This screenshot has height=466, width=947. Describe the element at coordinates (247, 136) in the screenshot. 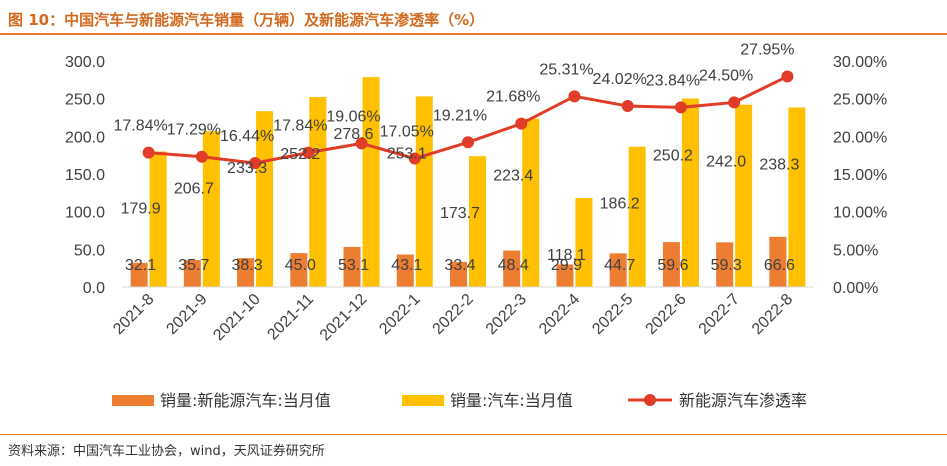

I see `rate-data-label: 16.44%` at that location.